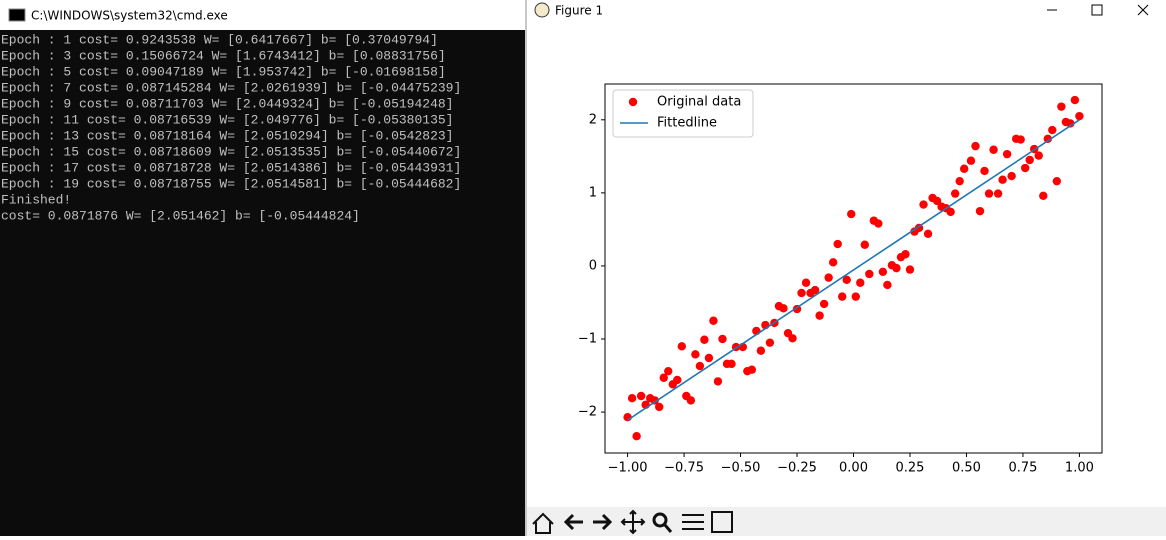  I want to click on x-tick-label: 0.75, so click(1022, 468).